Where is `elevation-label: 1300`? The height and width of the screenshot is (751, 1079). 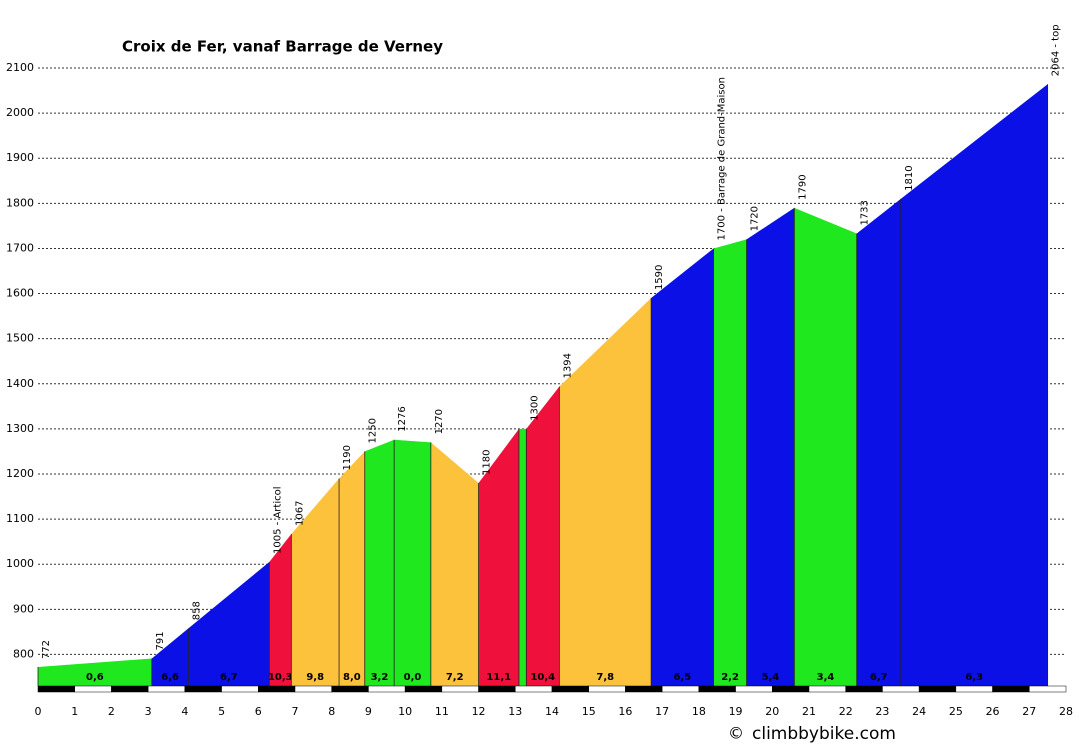
elevation-label: 1300 is located at coordinates (534, 407).